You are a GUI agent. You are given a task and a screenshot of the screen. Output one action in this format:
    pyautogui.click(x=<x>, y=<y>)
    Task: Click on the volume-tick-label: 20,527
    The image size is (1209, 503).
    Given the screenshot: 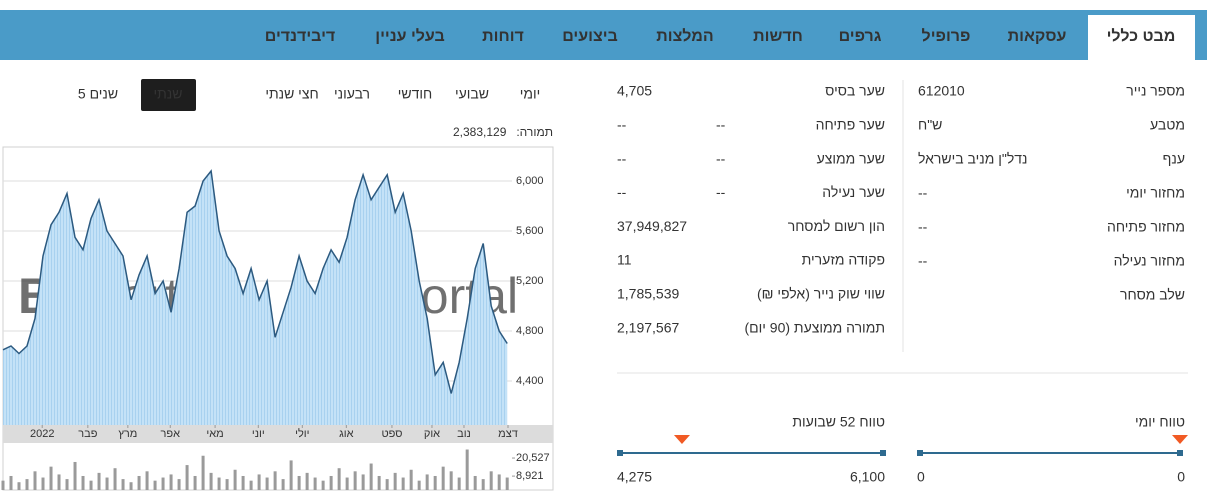 What is the action you would take?
    pyautogui.click(x=533, y=458)
    